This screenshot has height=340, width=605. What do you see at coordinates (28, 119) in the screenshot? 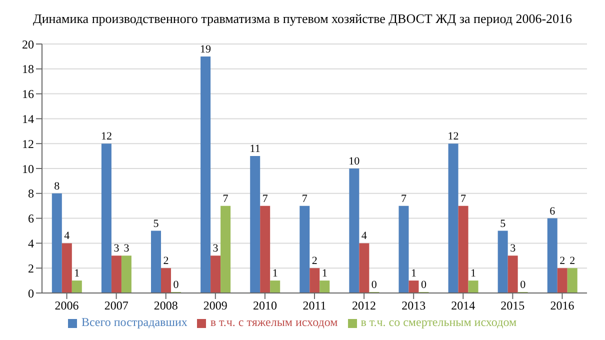
I see `y-tick-label: 14` at bounding box center [28, 119].